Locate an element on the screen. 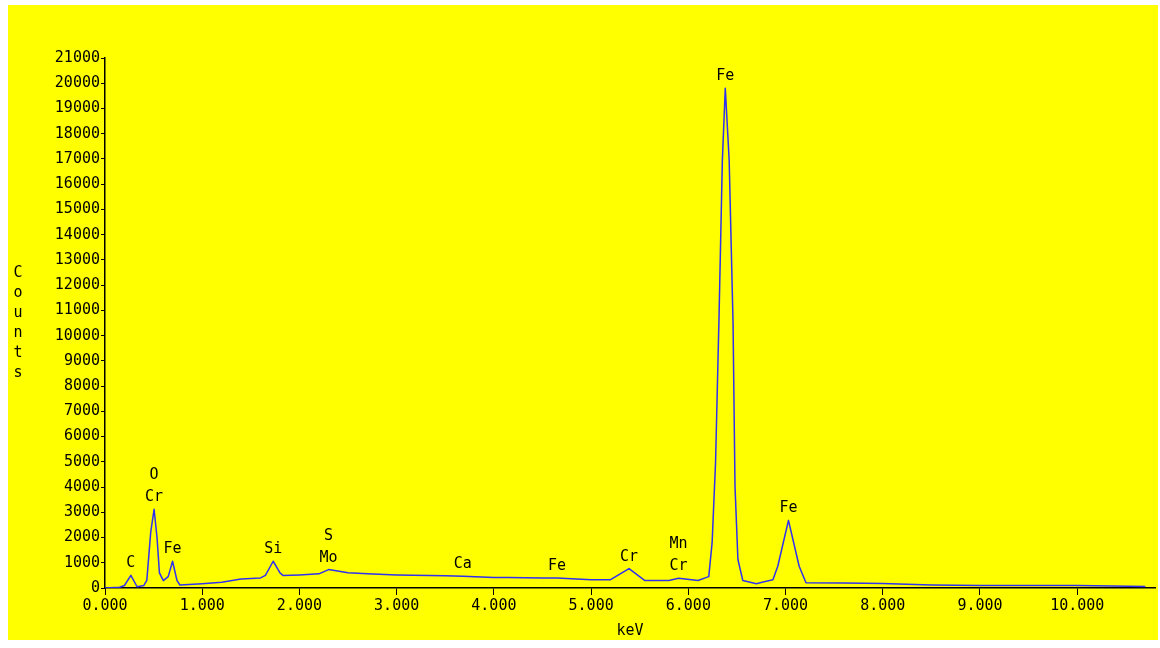 Image resolution: width=1160 pixels, height=648 pixels. y-tick-label: 13000 is located at coordinates (77, 258).